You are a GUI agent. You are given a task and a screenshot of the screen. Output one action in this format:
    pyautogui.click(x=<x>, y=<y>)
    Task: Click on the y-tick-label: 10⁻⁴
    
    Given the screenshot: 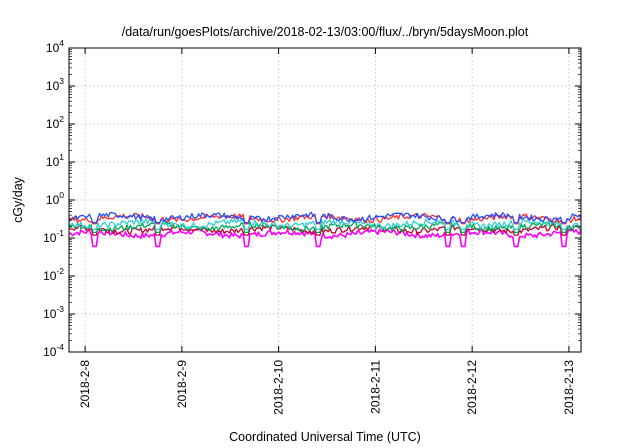 What is the action you would take?
    pyautogui.click(x=53, y=350)
    